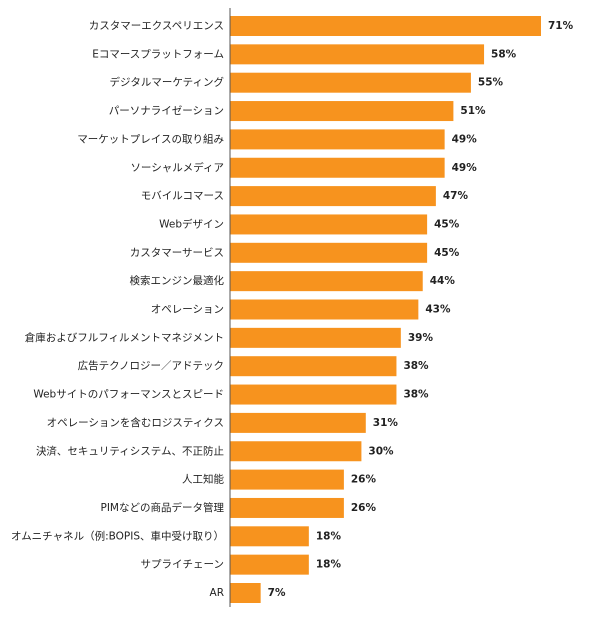  What do you see at coordinates (277, 593) in the screenshot?
I see `value-label: 7%` at bounding box center [277, 593].